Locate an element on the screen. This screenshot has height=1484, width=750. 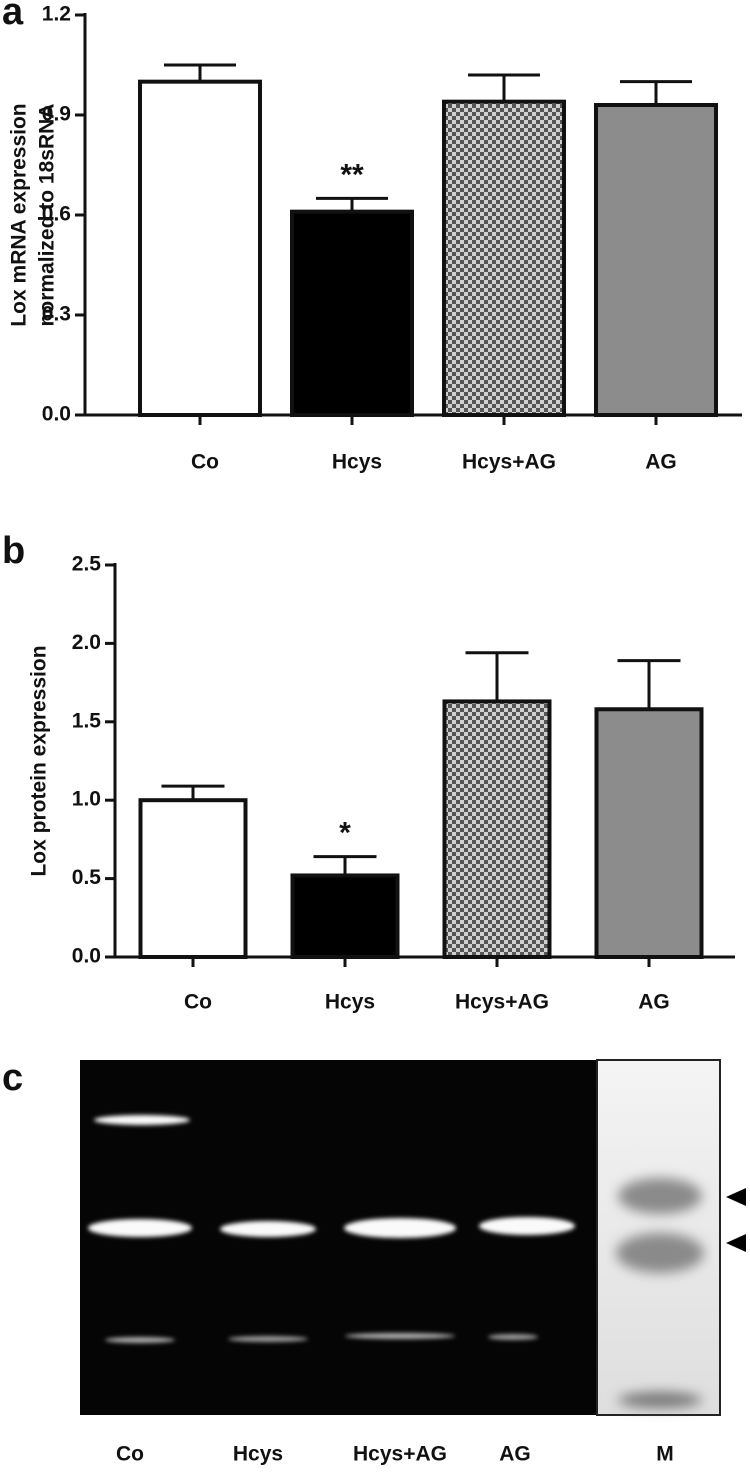
y-tick-label: 0.5 is located at coordinates (87, 877).